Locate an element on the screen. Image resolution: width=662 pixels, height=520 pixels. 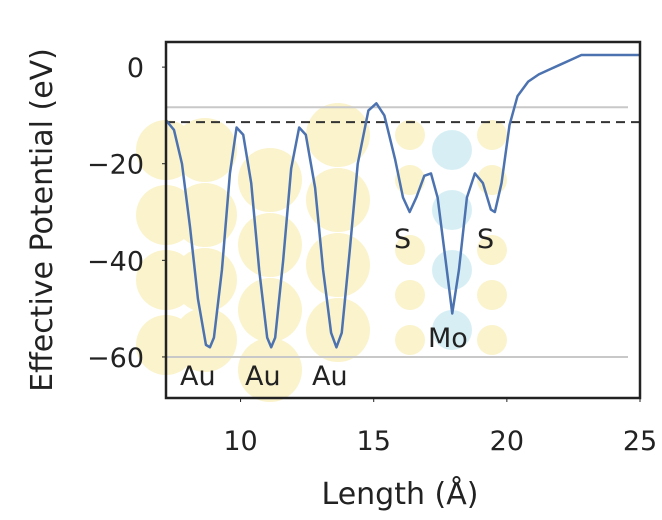
atom-label: Mo is located at coordinates (448, 338).